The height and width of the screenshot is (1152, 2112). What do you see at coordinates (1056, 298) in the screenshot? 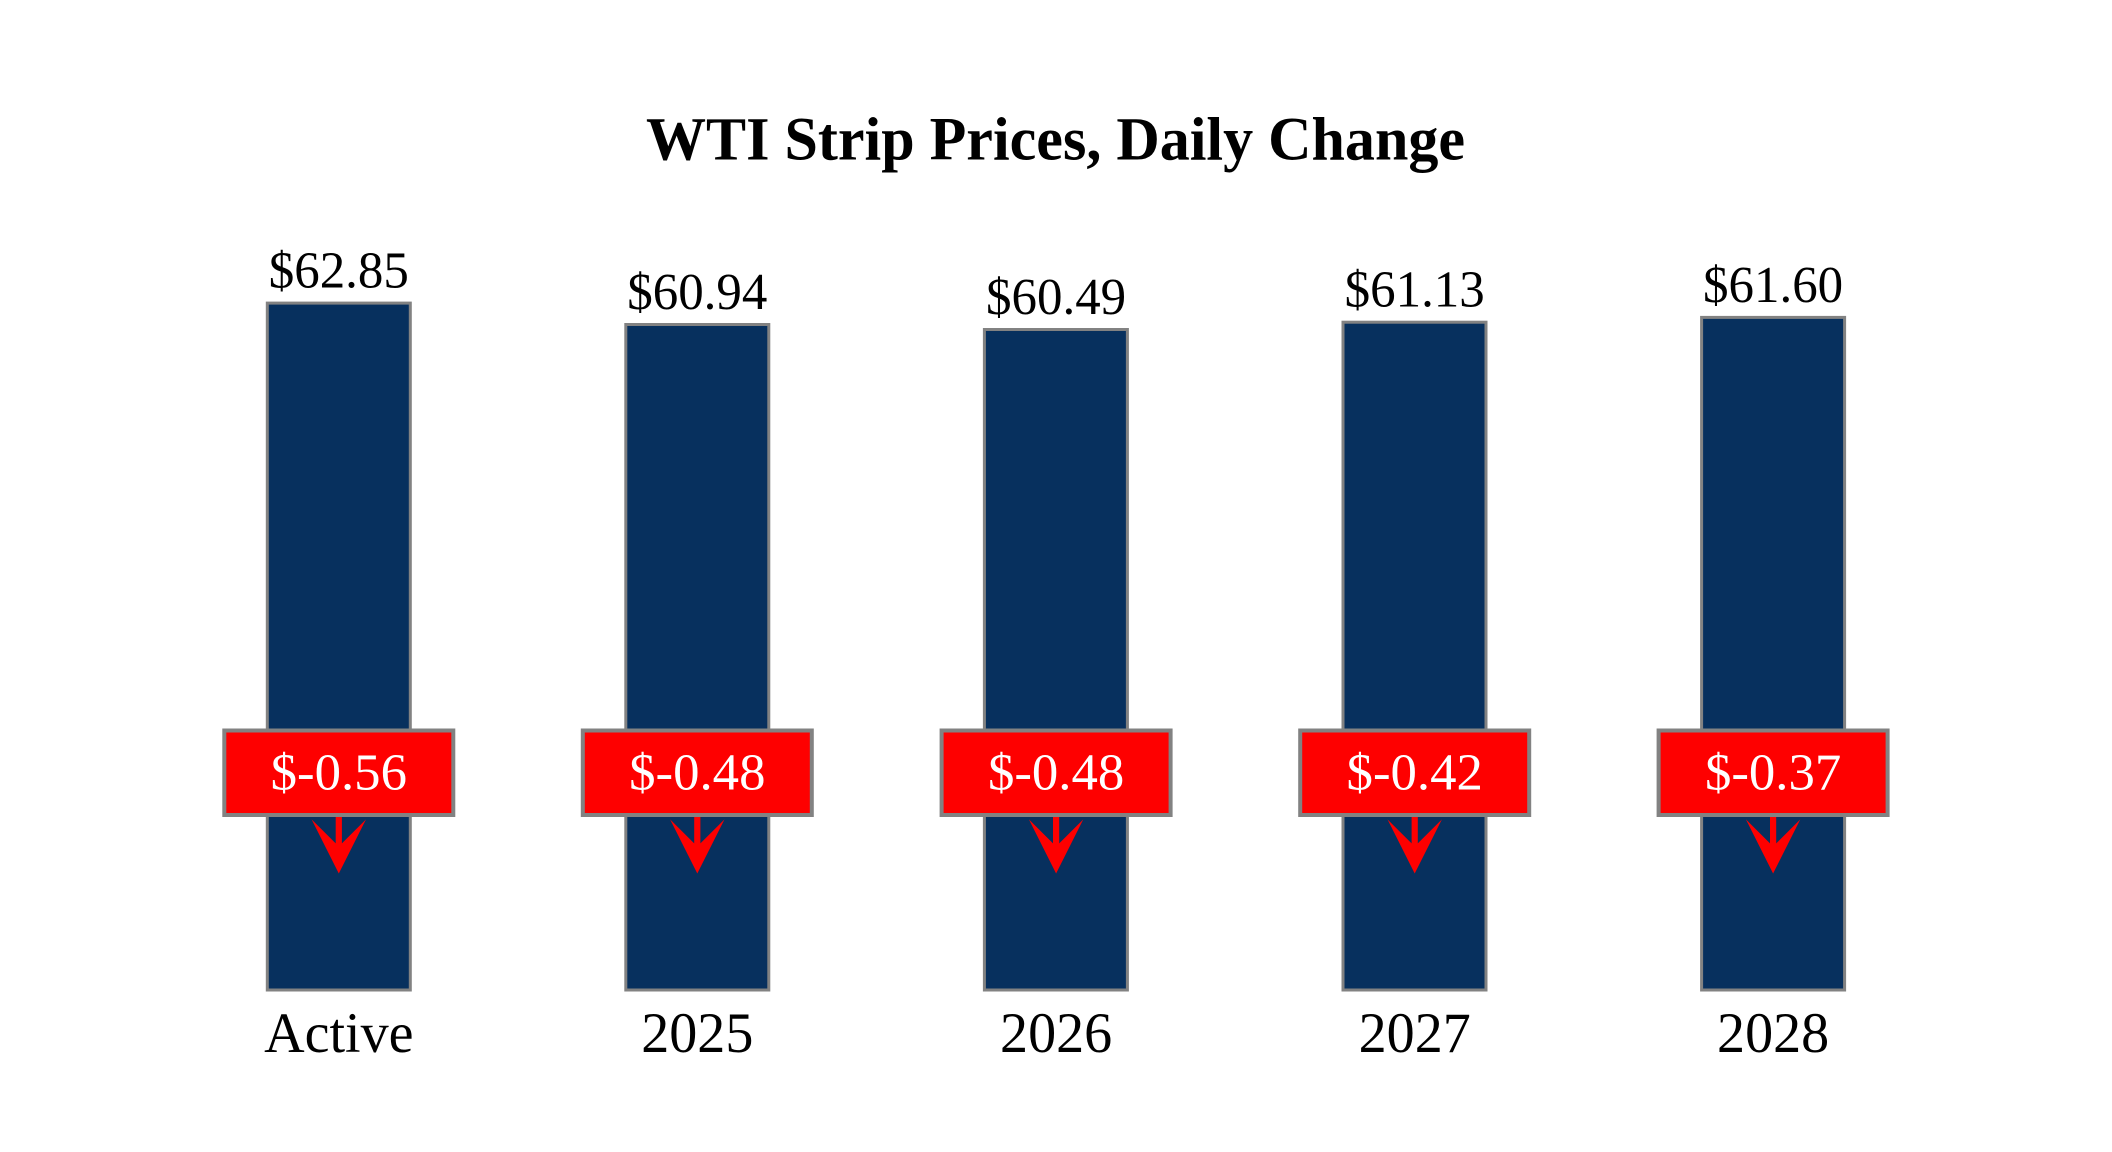
I see `svg-text: $60.49` at bounding box center [1056, 298].